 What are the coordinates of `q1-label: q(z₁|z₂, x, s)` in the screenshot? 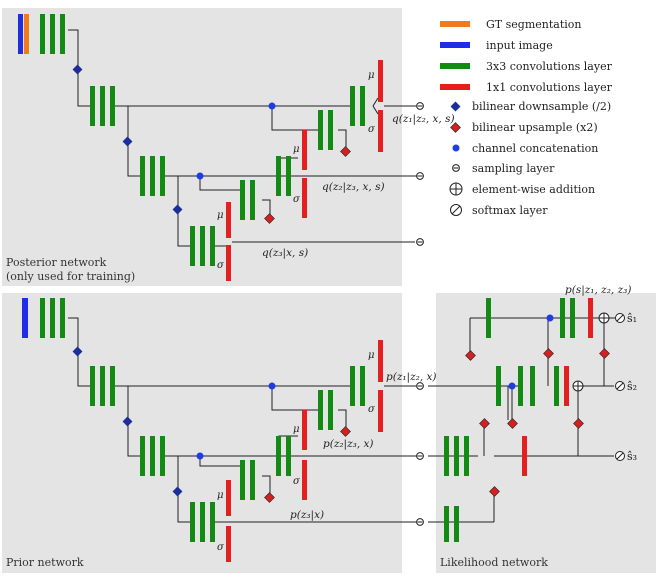 It's located at (423, 119).